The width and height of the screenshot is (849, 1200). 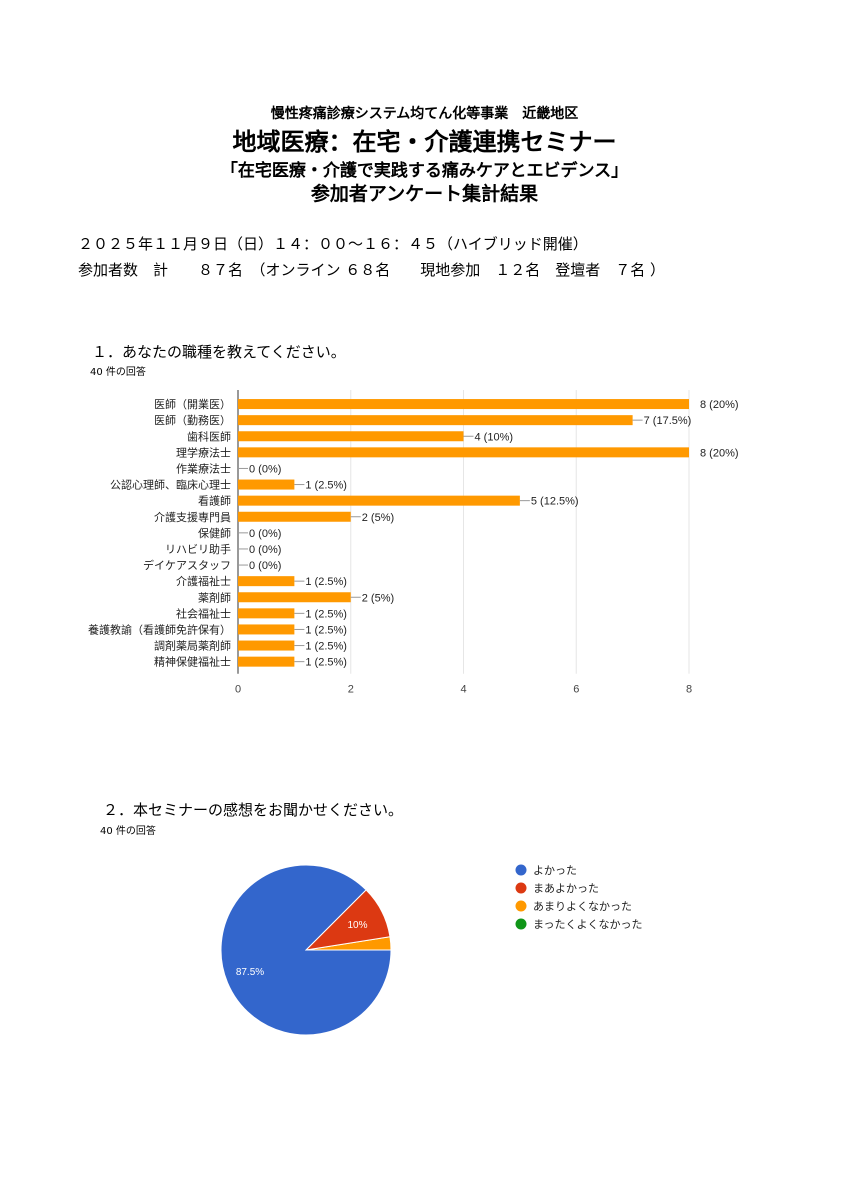 What do you see at coordinates (214, 597) in the screenshot?
I see `category-label: 薬剤師` at bounding box center [214, 597].